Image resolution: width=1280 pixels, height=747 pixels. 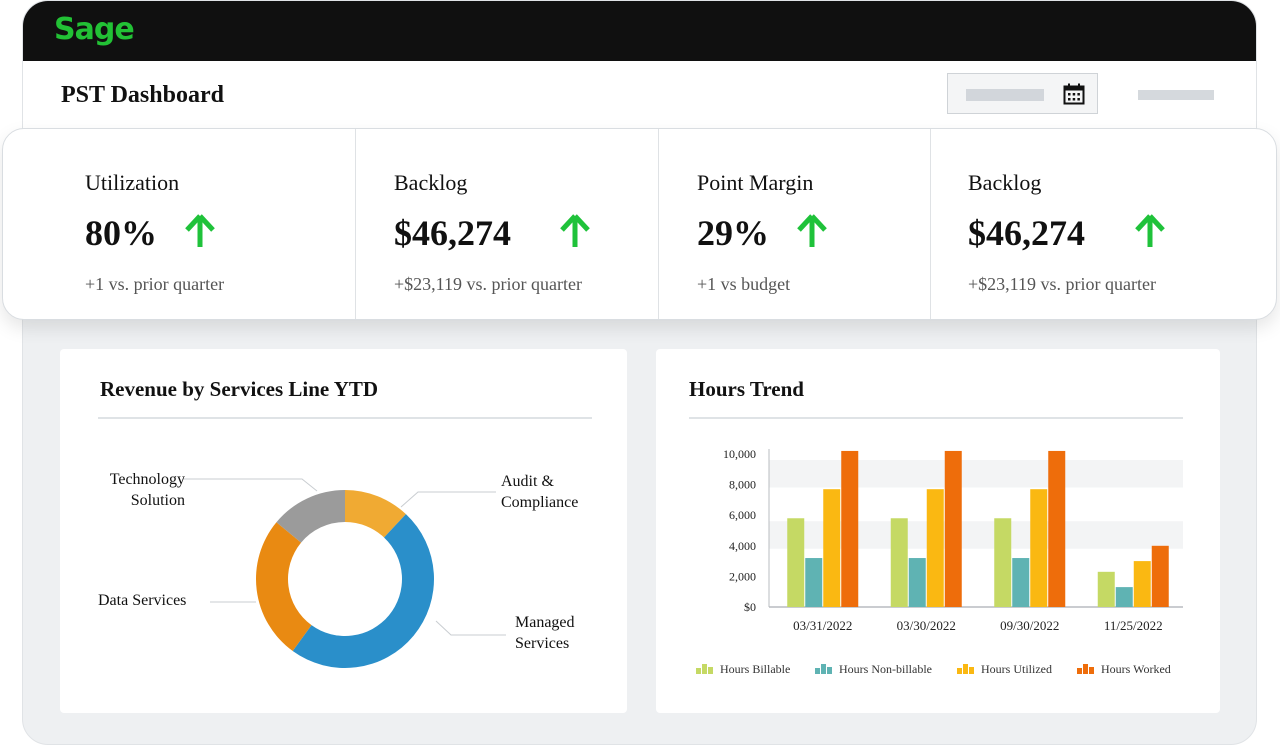 I want to click on y-tick-label: 10,000, so click(x=739, y=454).